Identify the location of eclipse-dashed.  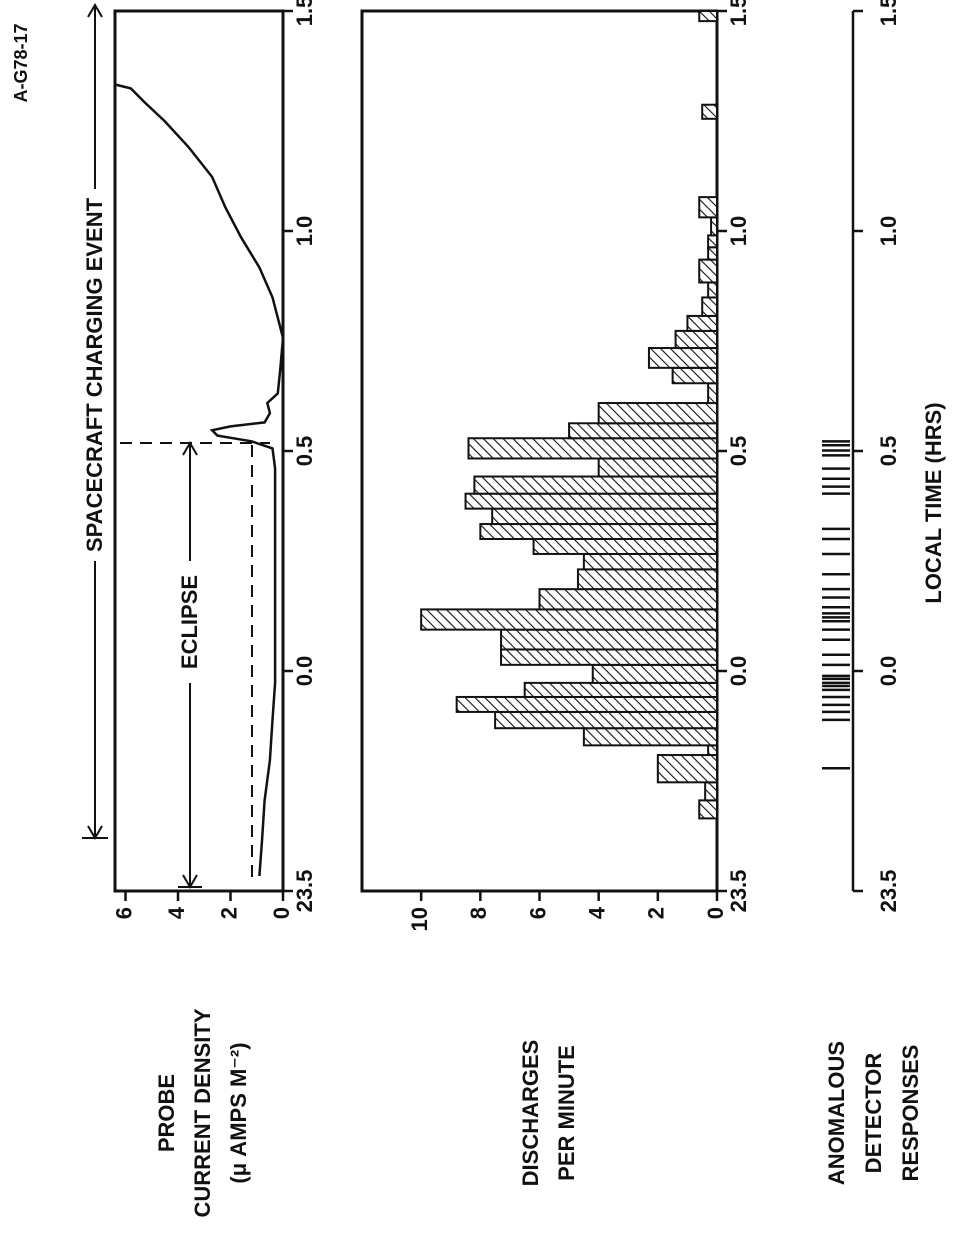
(195, 659).